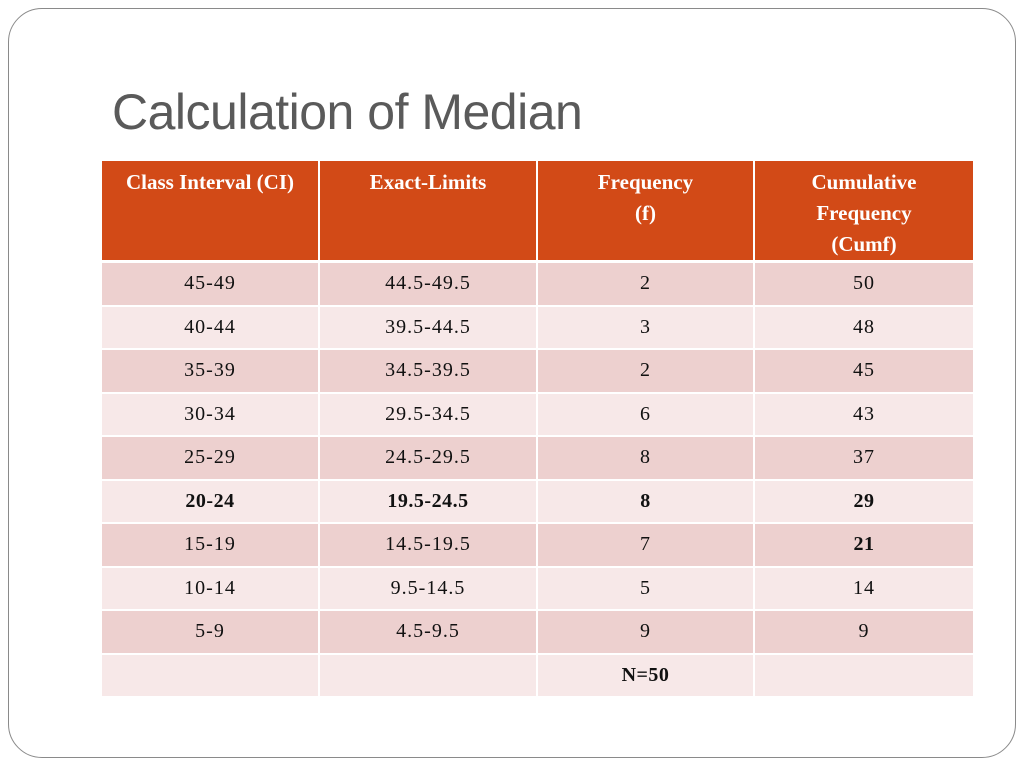 The width and height of the screenshot is (1024, 768). What do you see at coordinates (428, 501) in the screenshot?
I see `cell-exact-limits: 19.5-24.5` at bounding box center [428, 501].